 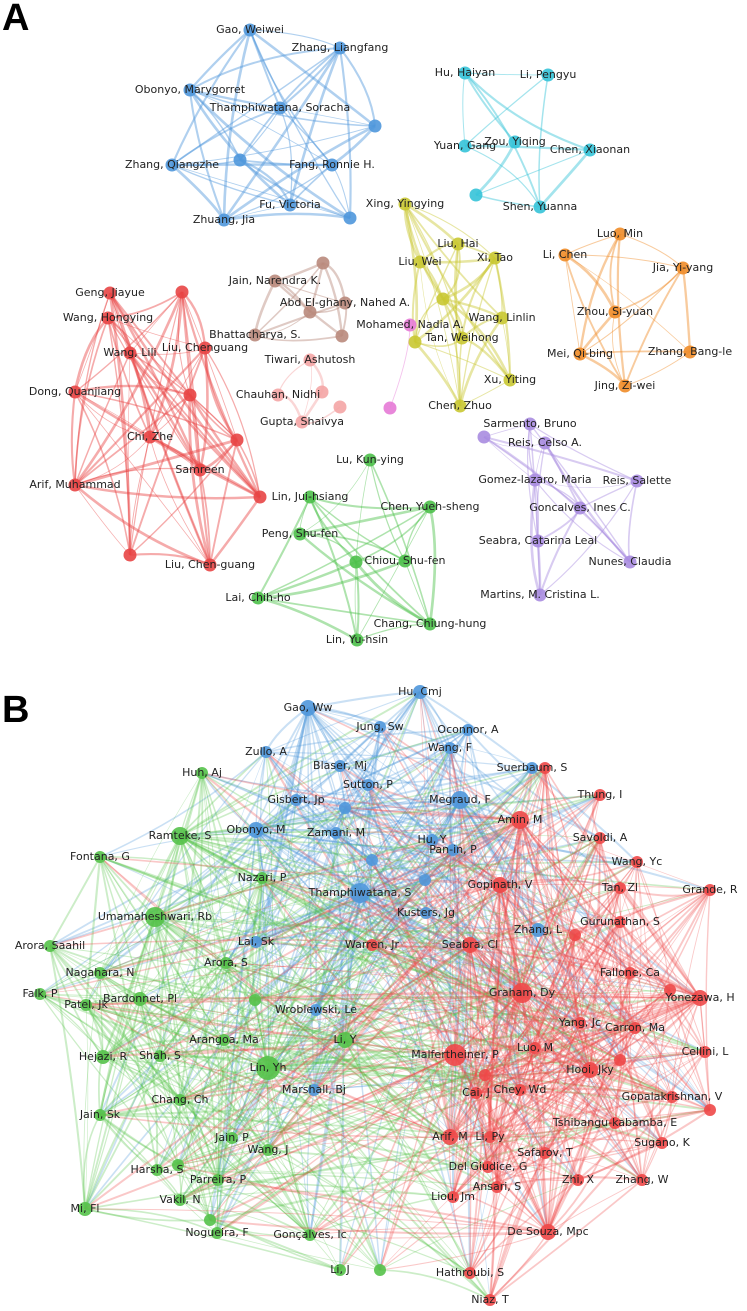 I want to click on node-label: Li, Pengyu, so click(x=548, y=74).